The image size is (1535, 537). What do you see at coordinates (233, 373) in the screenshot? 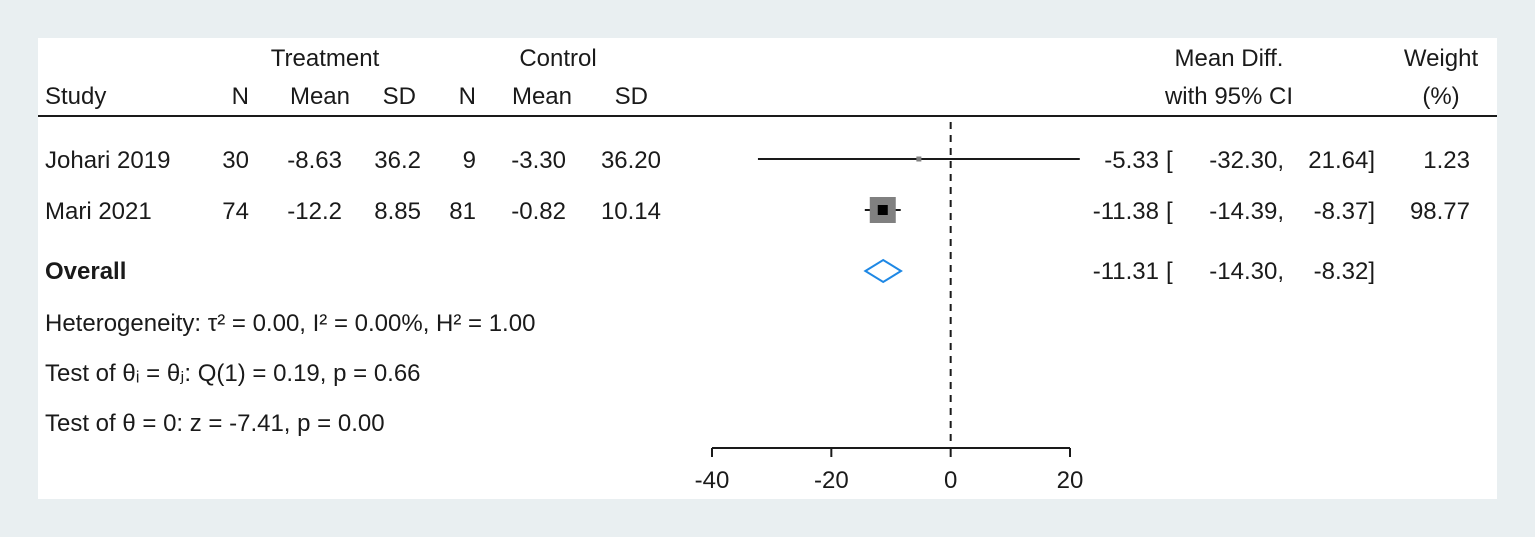
I see `homogeneity-test: Test of θᵢ = θⱼ: Q(1) = 0.19, p = 0.66` at bounding box center [233, 373].